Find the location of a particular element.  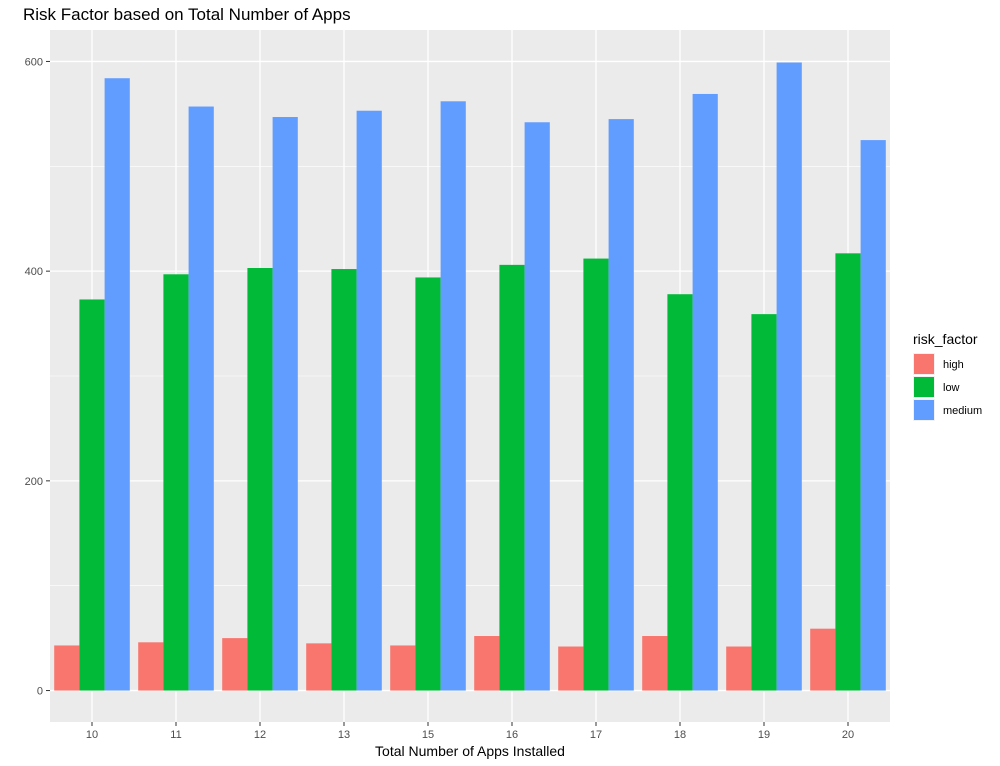

legend-label-medium: medium is located at coordinates (962, 411).